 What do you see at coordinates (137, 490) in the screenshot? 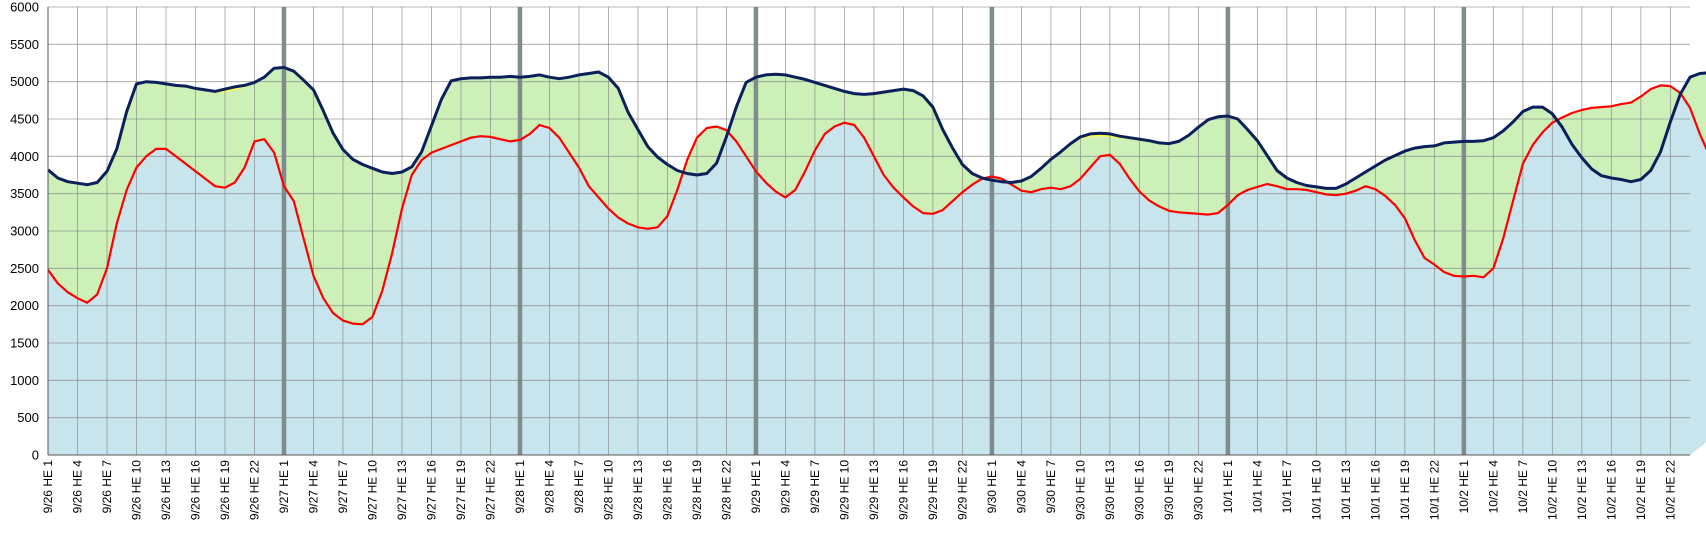
I see `x-tick-label: 9/26 HE 10` at bounding box center [137, 490].